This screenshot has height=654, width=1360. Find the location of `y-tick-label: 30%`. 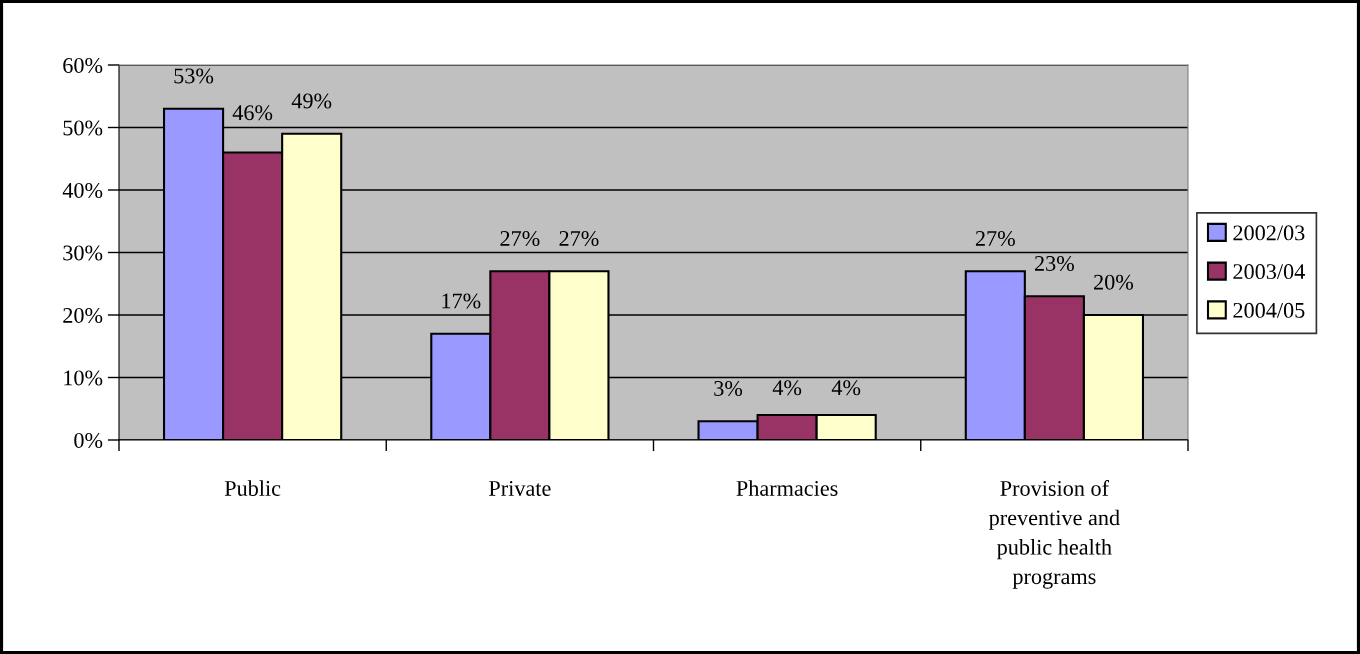

y-tick-label: 30% is located at coordinates (83, 253).